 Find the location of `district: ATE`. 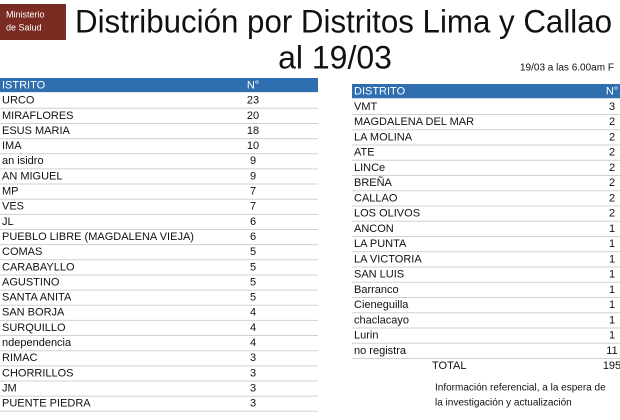

district: ATE is located at coordinates (364, 153).